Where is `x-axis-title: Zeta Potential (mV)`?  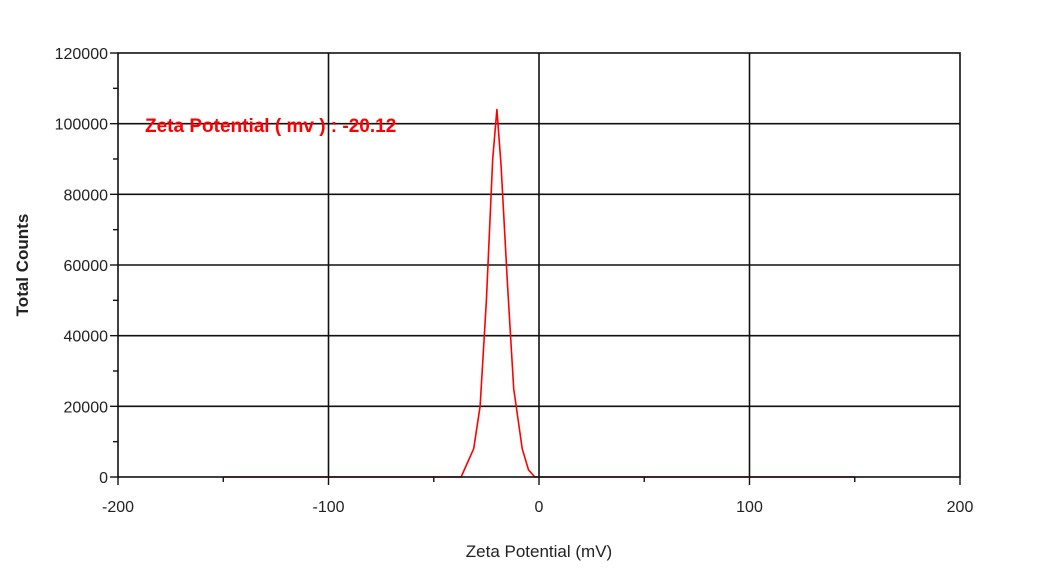 x-axis-title: Zeta Potential (mV) is located at coordinates (539, 551).